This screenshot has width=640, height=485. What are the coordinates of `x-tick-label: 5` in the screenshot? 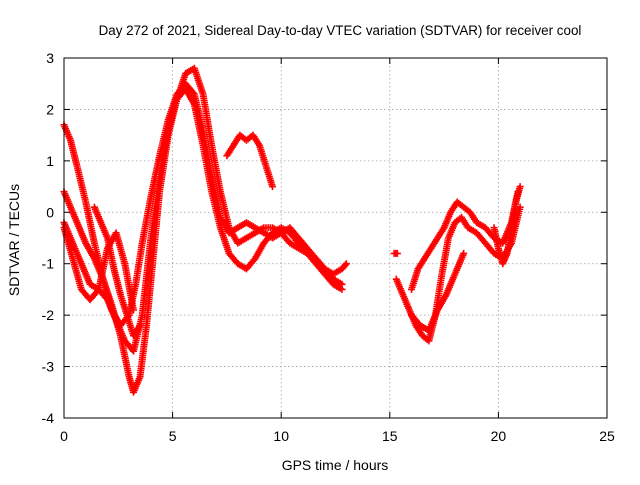 It's located at (173, 436).